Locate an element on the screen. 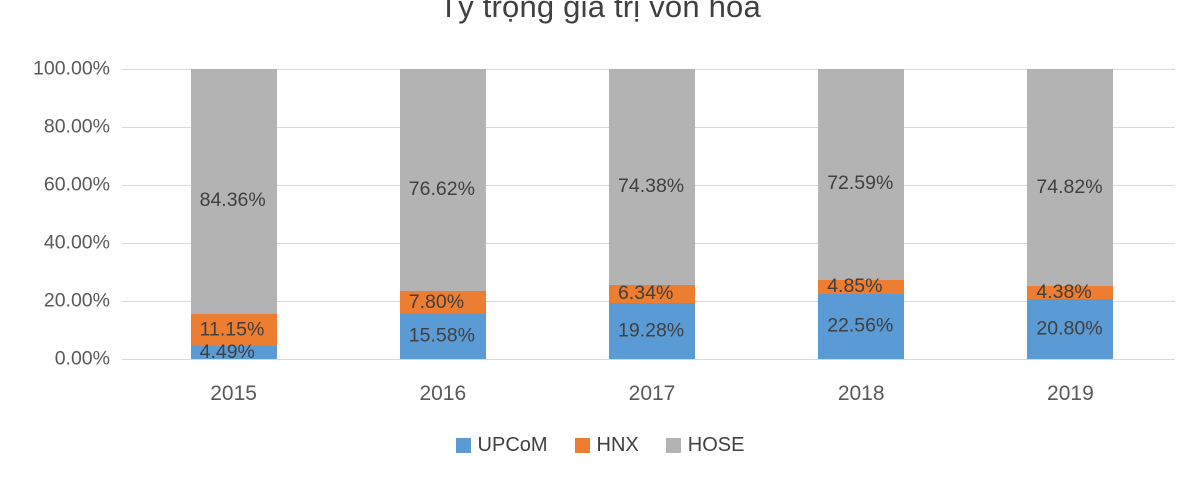  bar-group: 19.28% 6.34% 74.38% is located at coordinates (652, 214).